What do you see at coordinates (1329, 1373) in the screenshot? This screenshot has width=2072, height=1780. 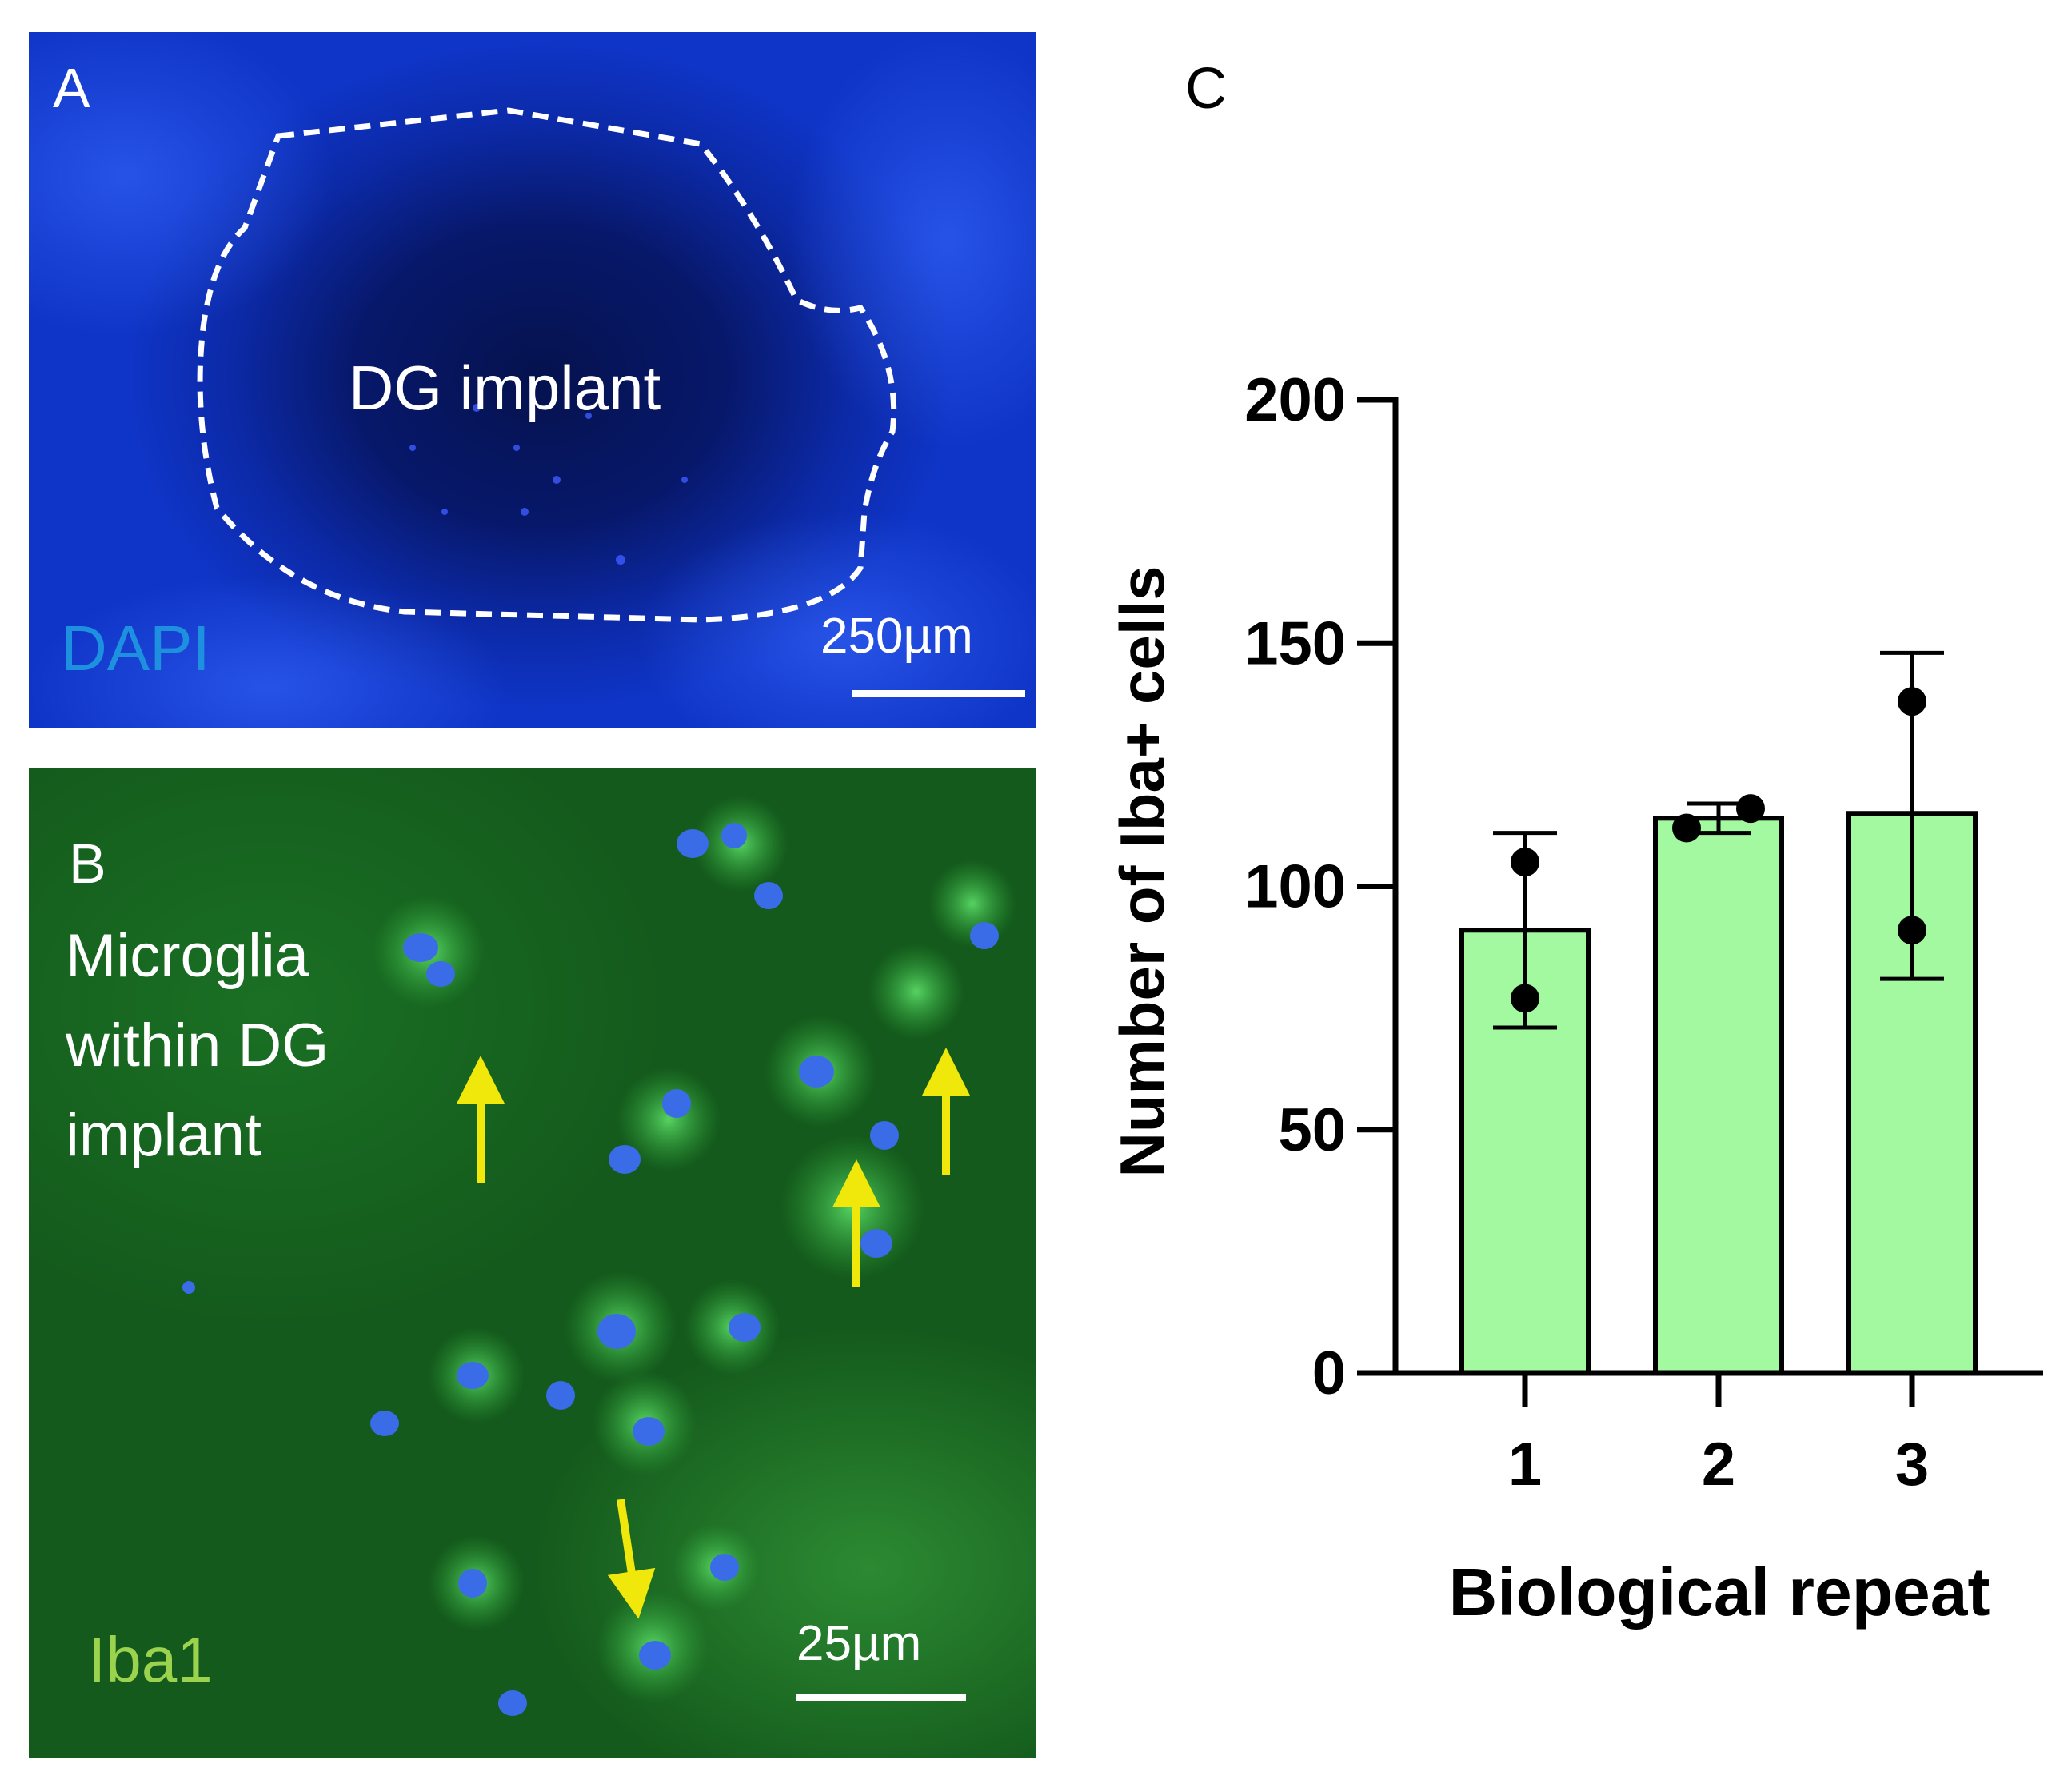 I see `y-tick-label-0: 0` at bounding box center [1329, 1373].